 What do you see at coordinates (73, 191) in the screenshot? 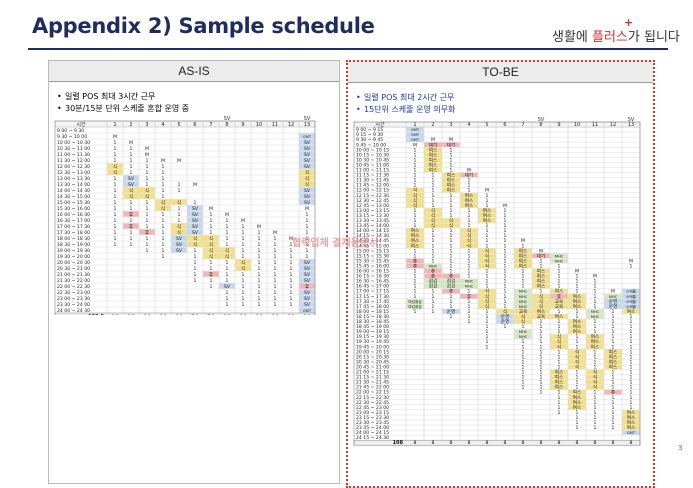
I see `time-slot: 14 00 ~ 14 30` at bounding box center [73, 191].